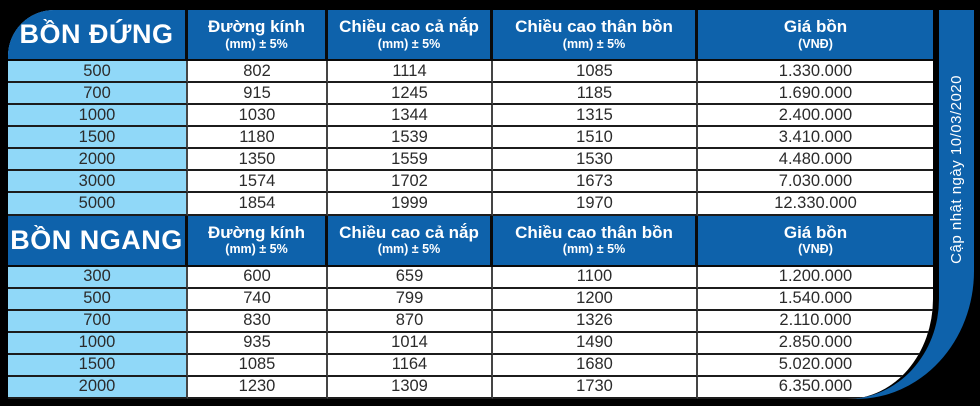 The width and height of the screenshot is (980, 406). I want to click on value-cell: 2.400.000, so click(815, 116).